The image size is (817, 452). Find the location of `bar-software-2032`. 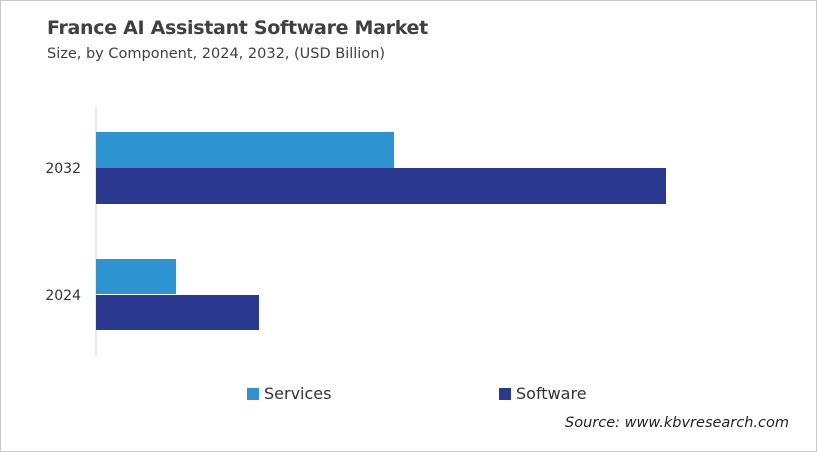

bar-software-2032 is located at coordinates (381, 186).